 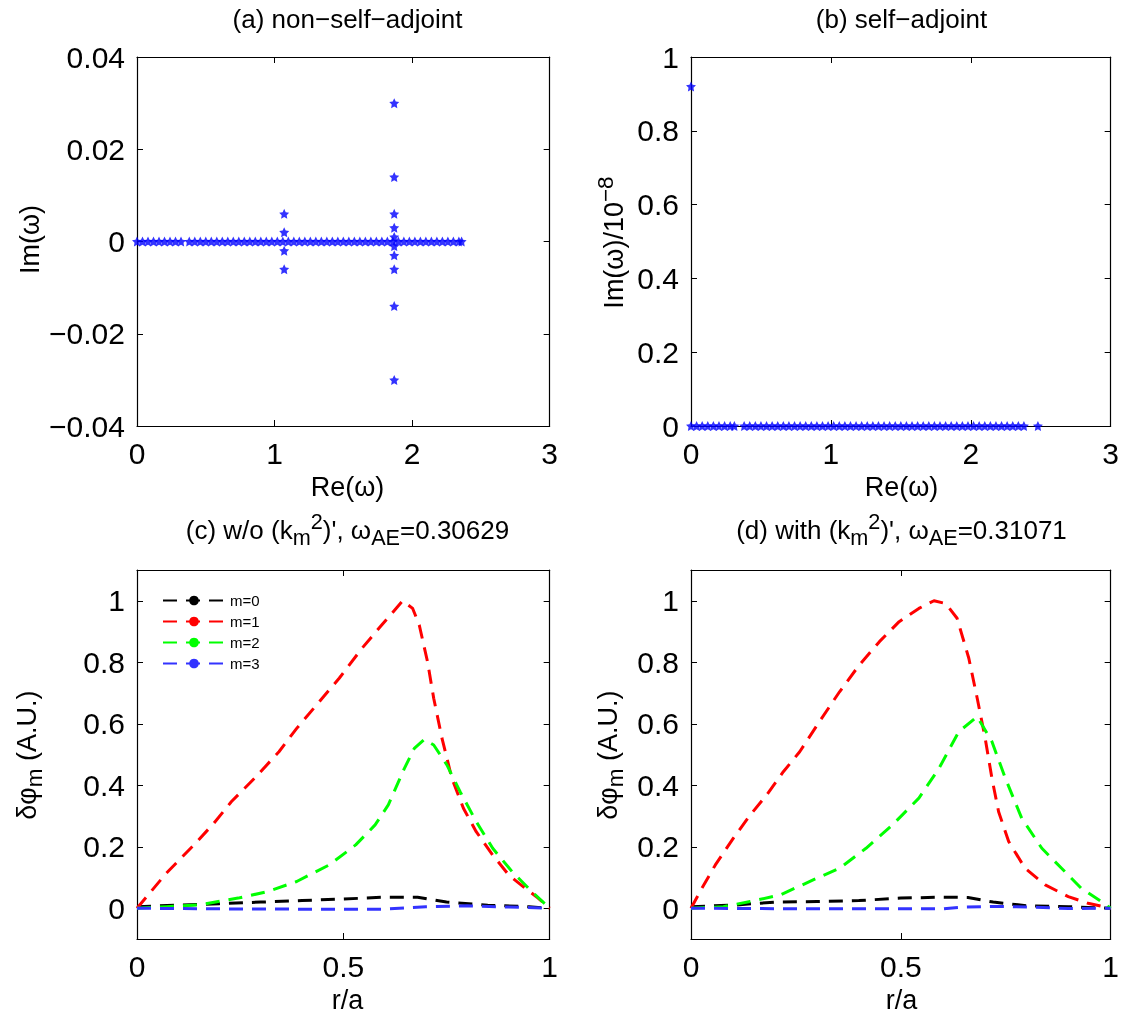 I want to click on chart-title: (b) self−adjoint, so click(x=901, y=19).